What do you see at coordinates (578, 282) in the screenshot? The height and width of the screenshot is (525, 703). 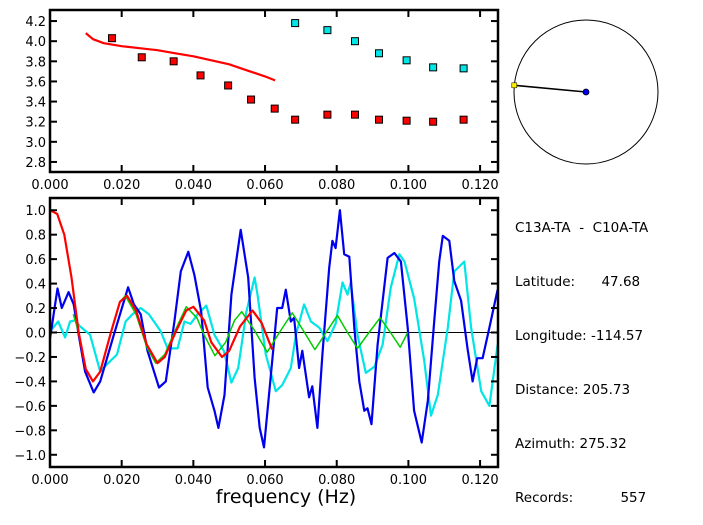 I see `latitude-row: Latitude: 47.68` at bounding box center [578, 282].